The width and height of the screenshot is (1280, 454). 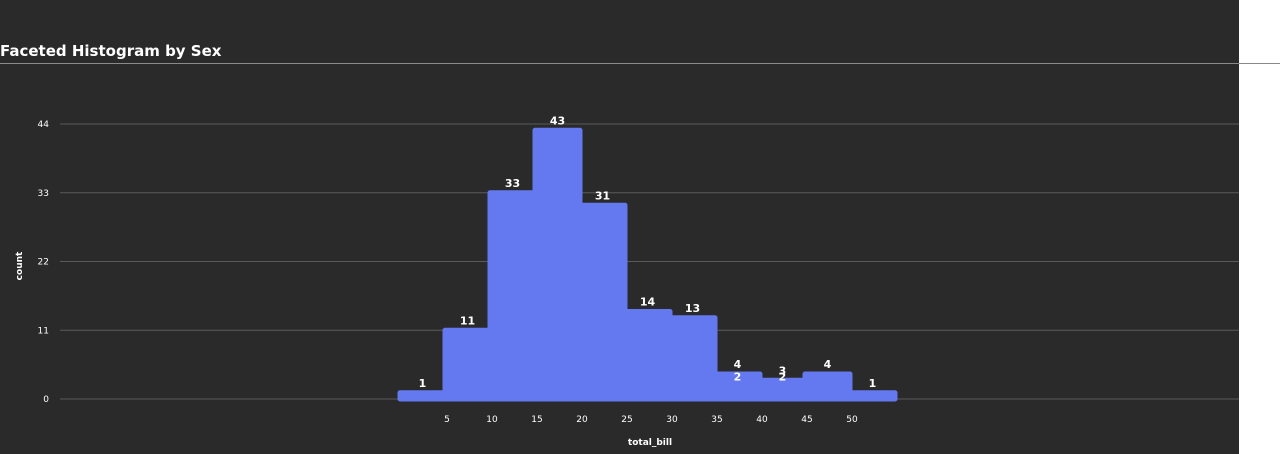 I want to click on x-tick-label: 5, so click(x=447, y=420).